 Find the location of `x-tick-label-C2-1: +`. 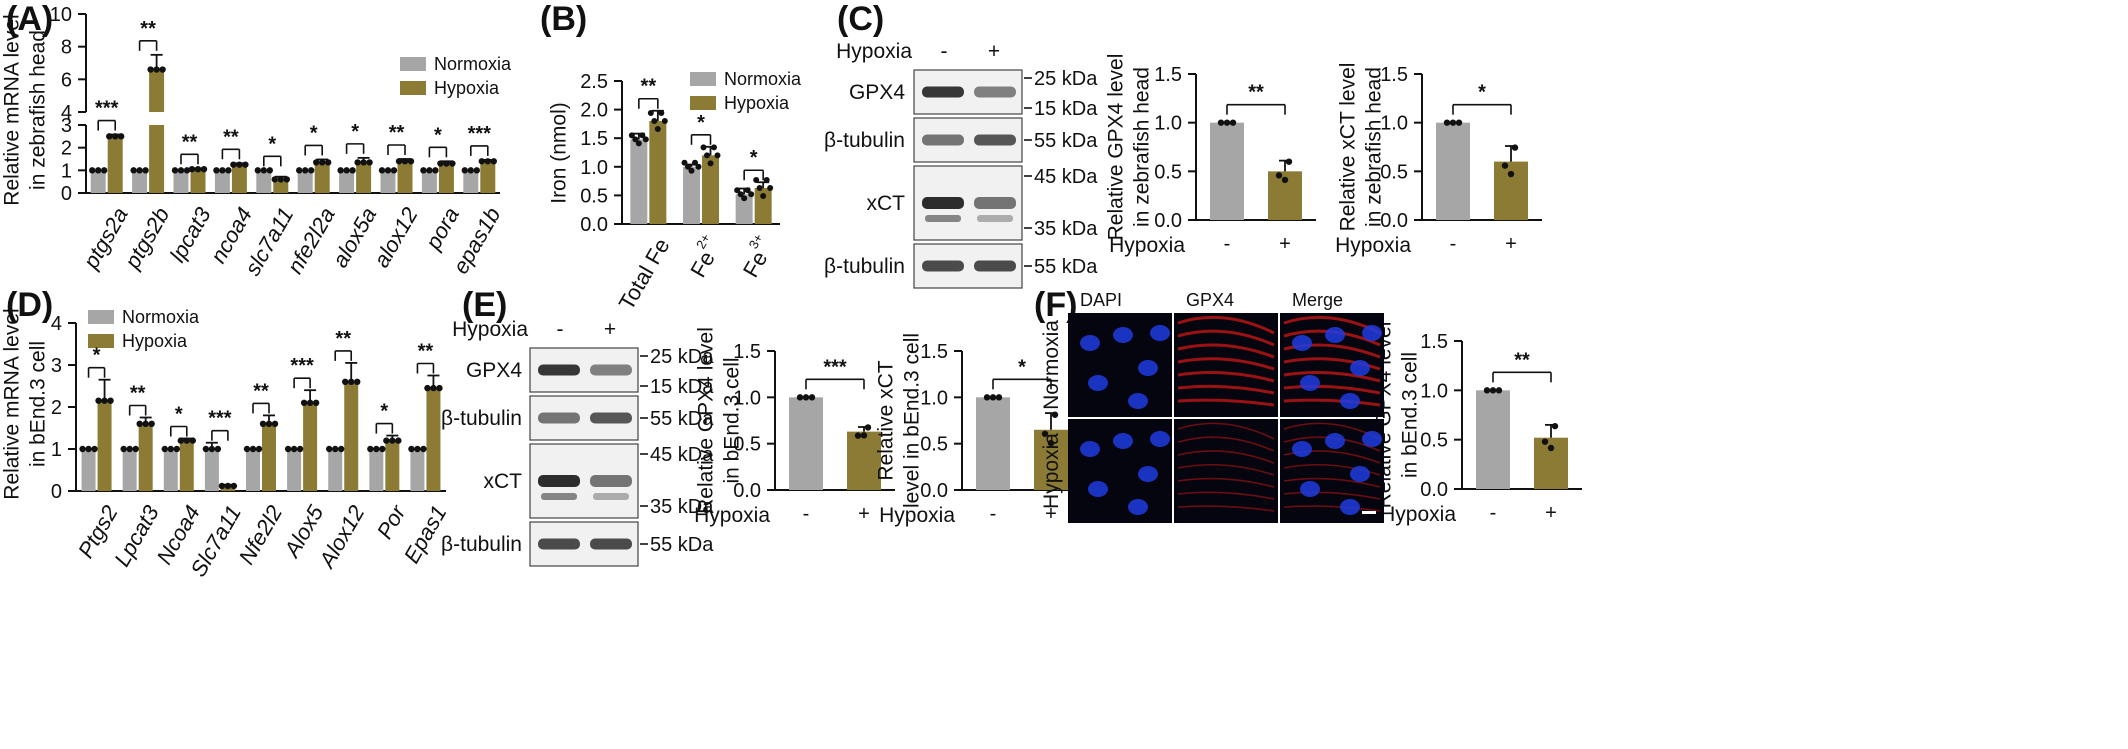

x-tick-label-C2-1: + is located at coordinates (1511, 244).